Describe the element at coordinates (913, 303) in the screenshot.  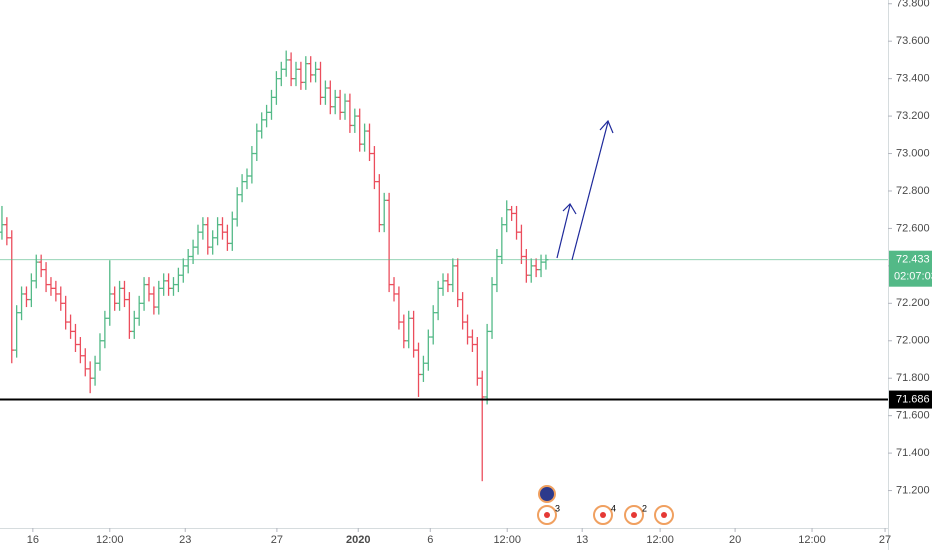
I see `y-tick-label: 72.200` at that location.